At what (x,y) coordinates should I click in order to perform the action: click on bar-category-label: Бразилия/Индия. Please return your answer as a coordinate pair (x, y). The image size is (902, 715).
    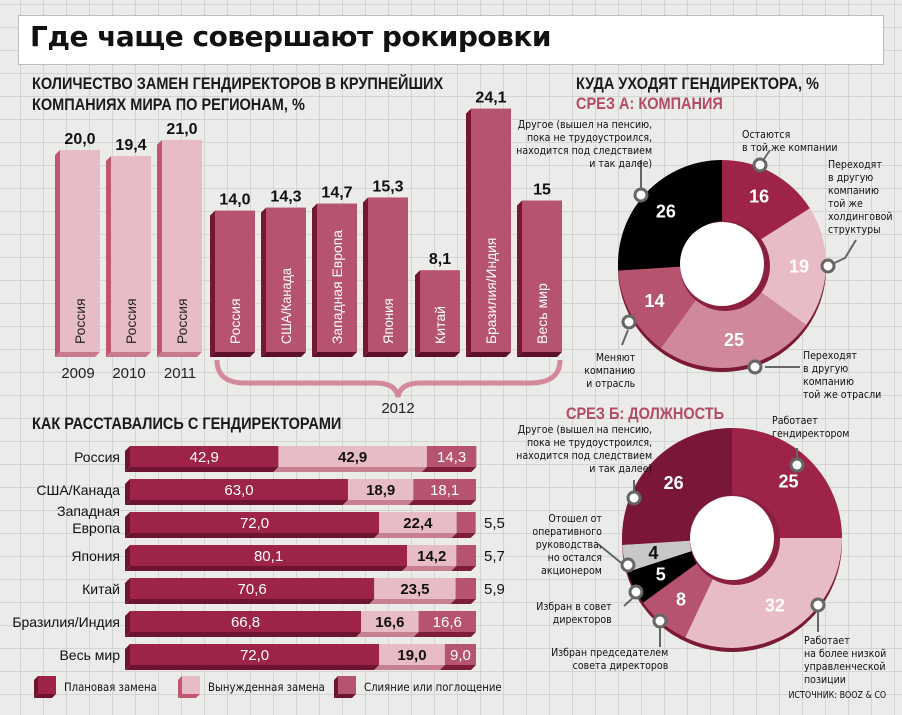
    Looking at the image, I should click on (491, 291).